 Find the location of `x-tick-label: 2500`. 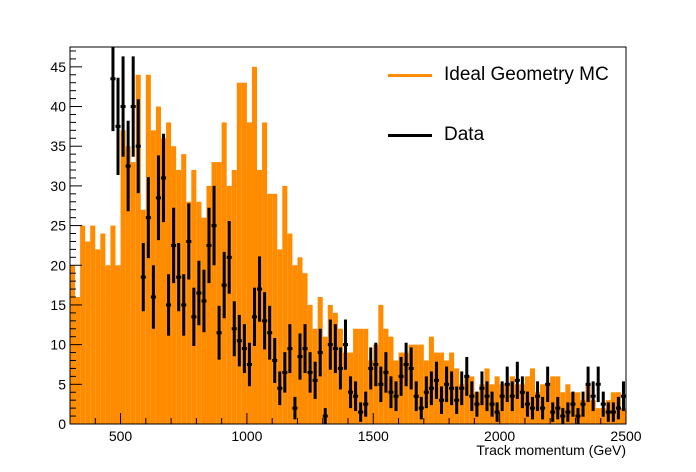

x-tick-label: 2500 is located at coordinates (625, 436).